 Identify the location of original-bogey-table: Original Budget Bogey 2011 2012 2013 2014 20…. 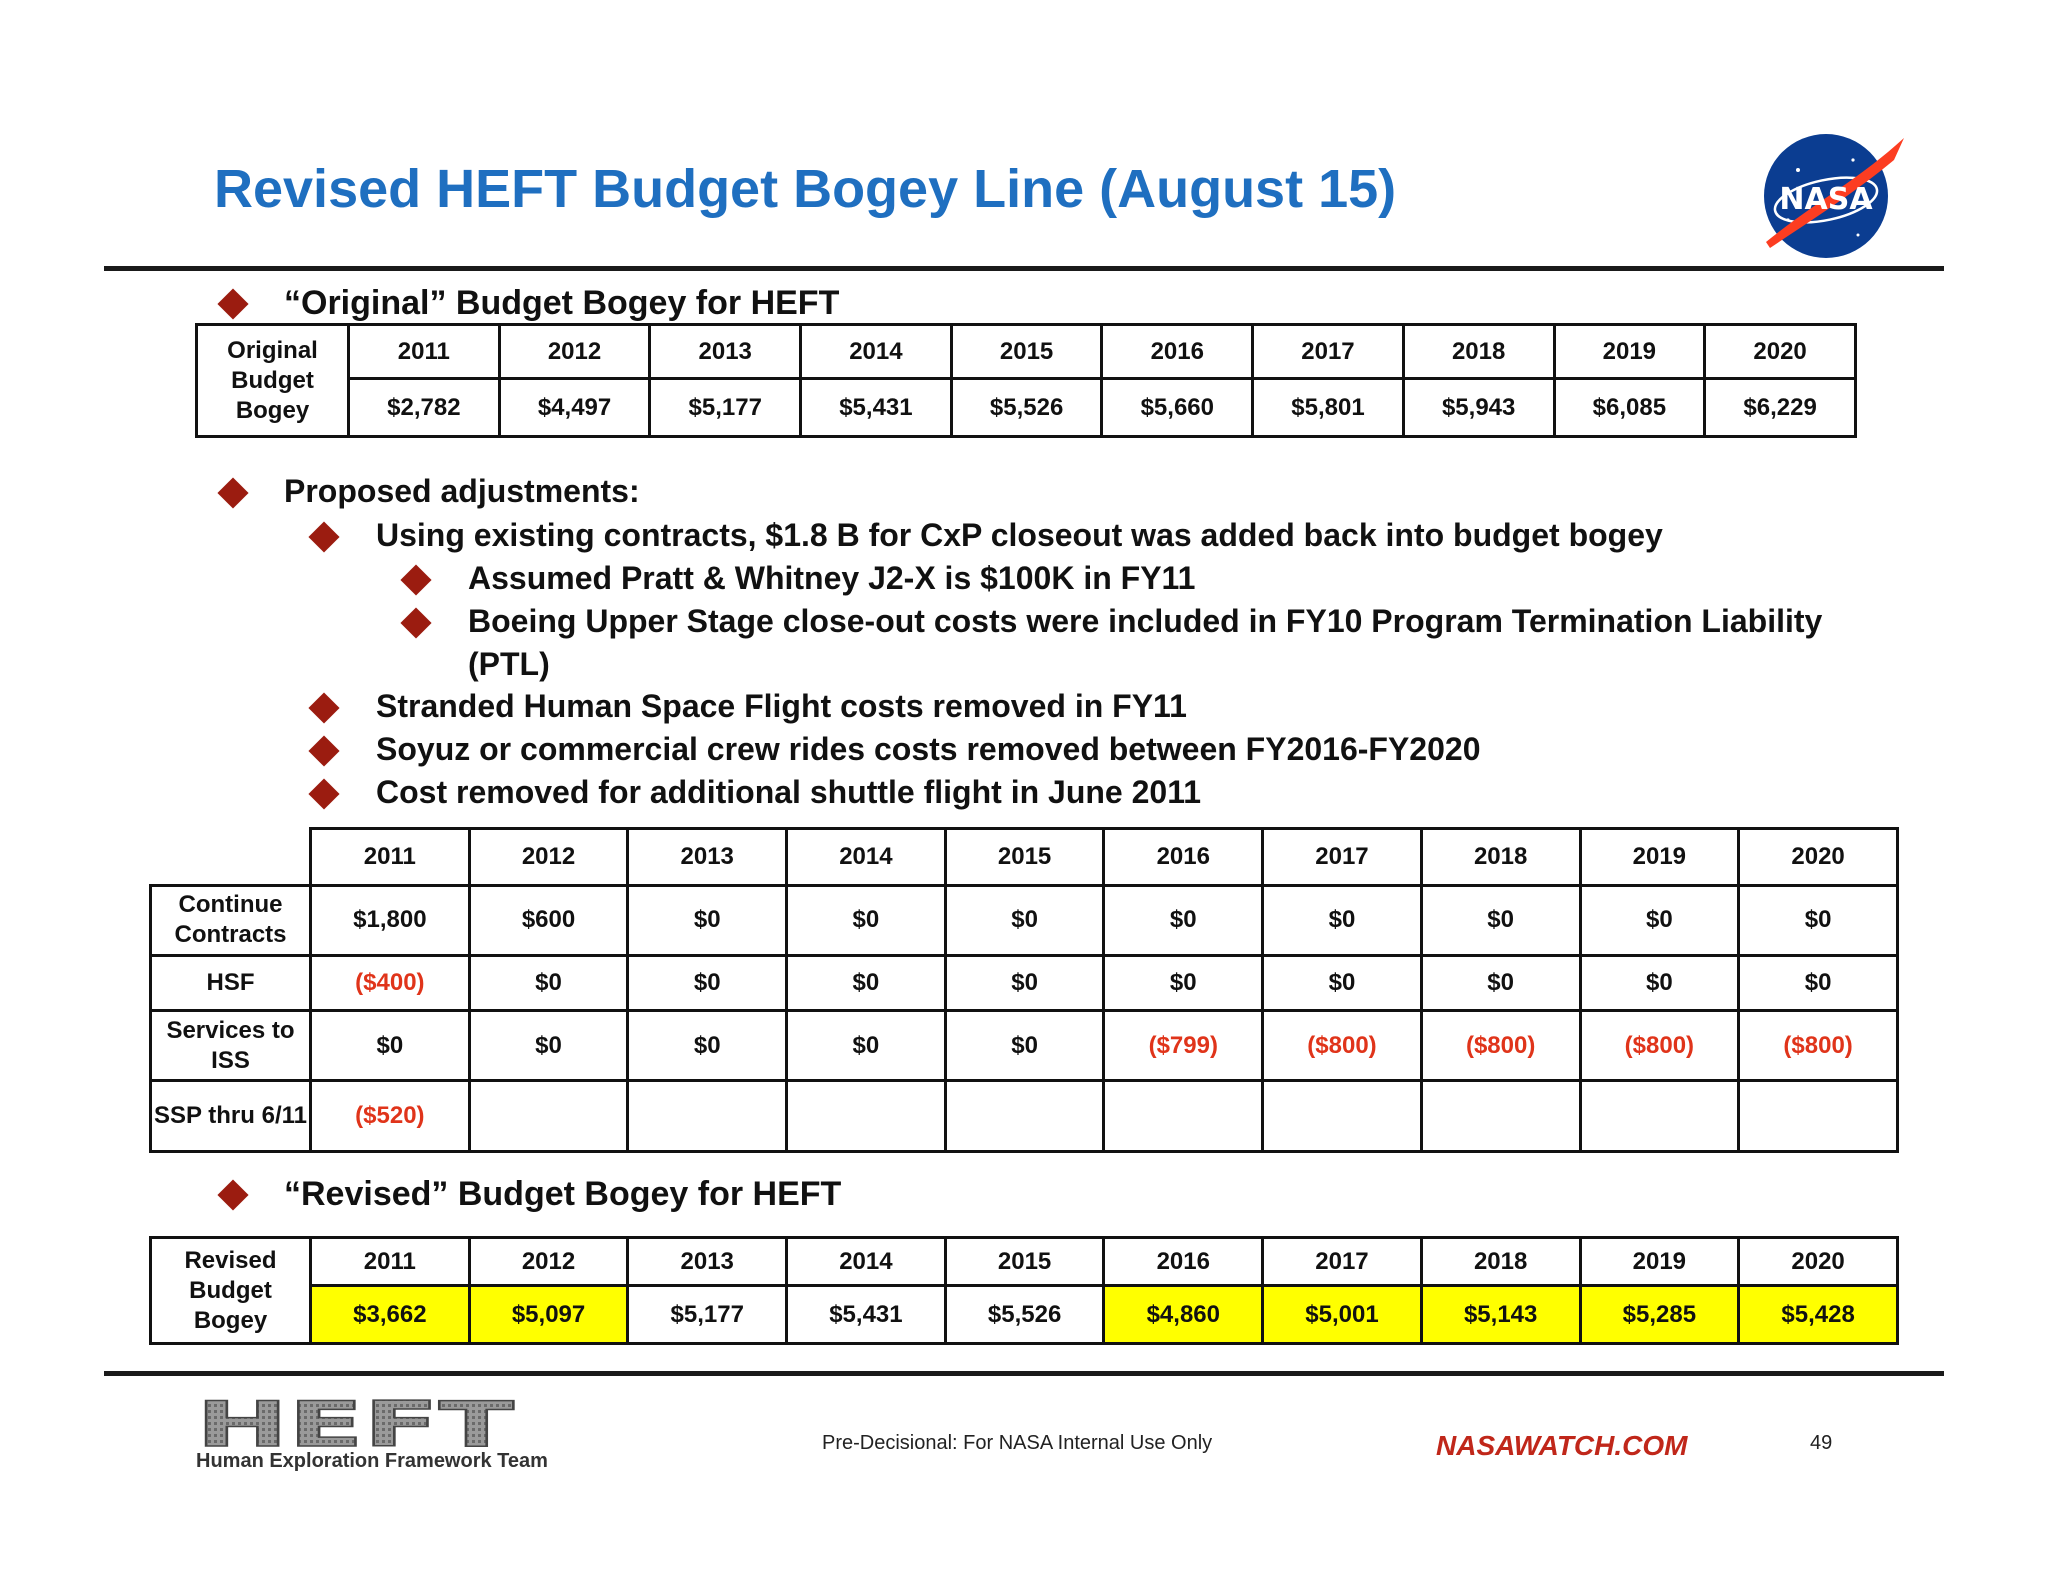
(1026, 380).